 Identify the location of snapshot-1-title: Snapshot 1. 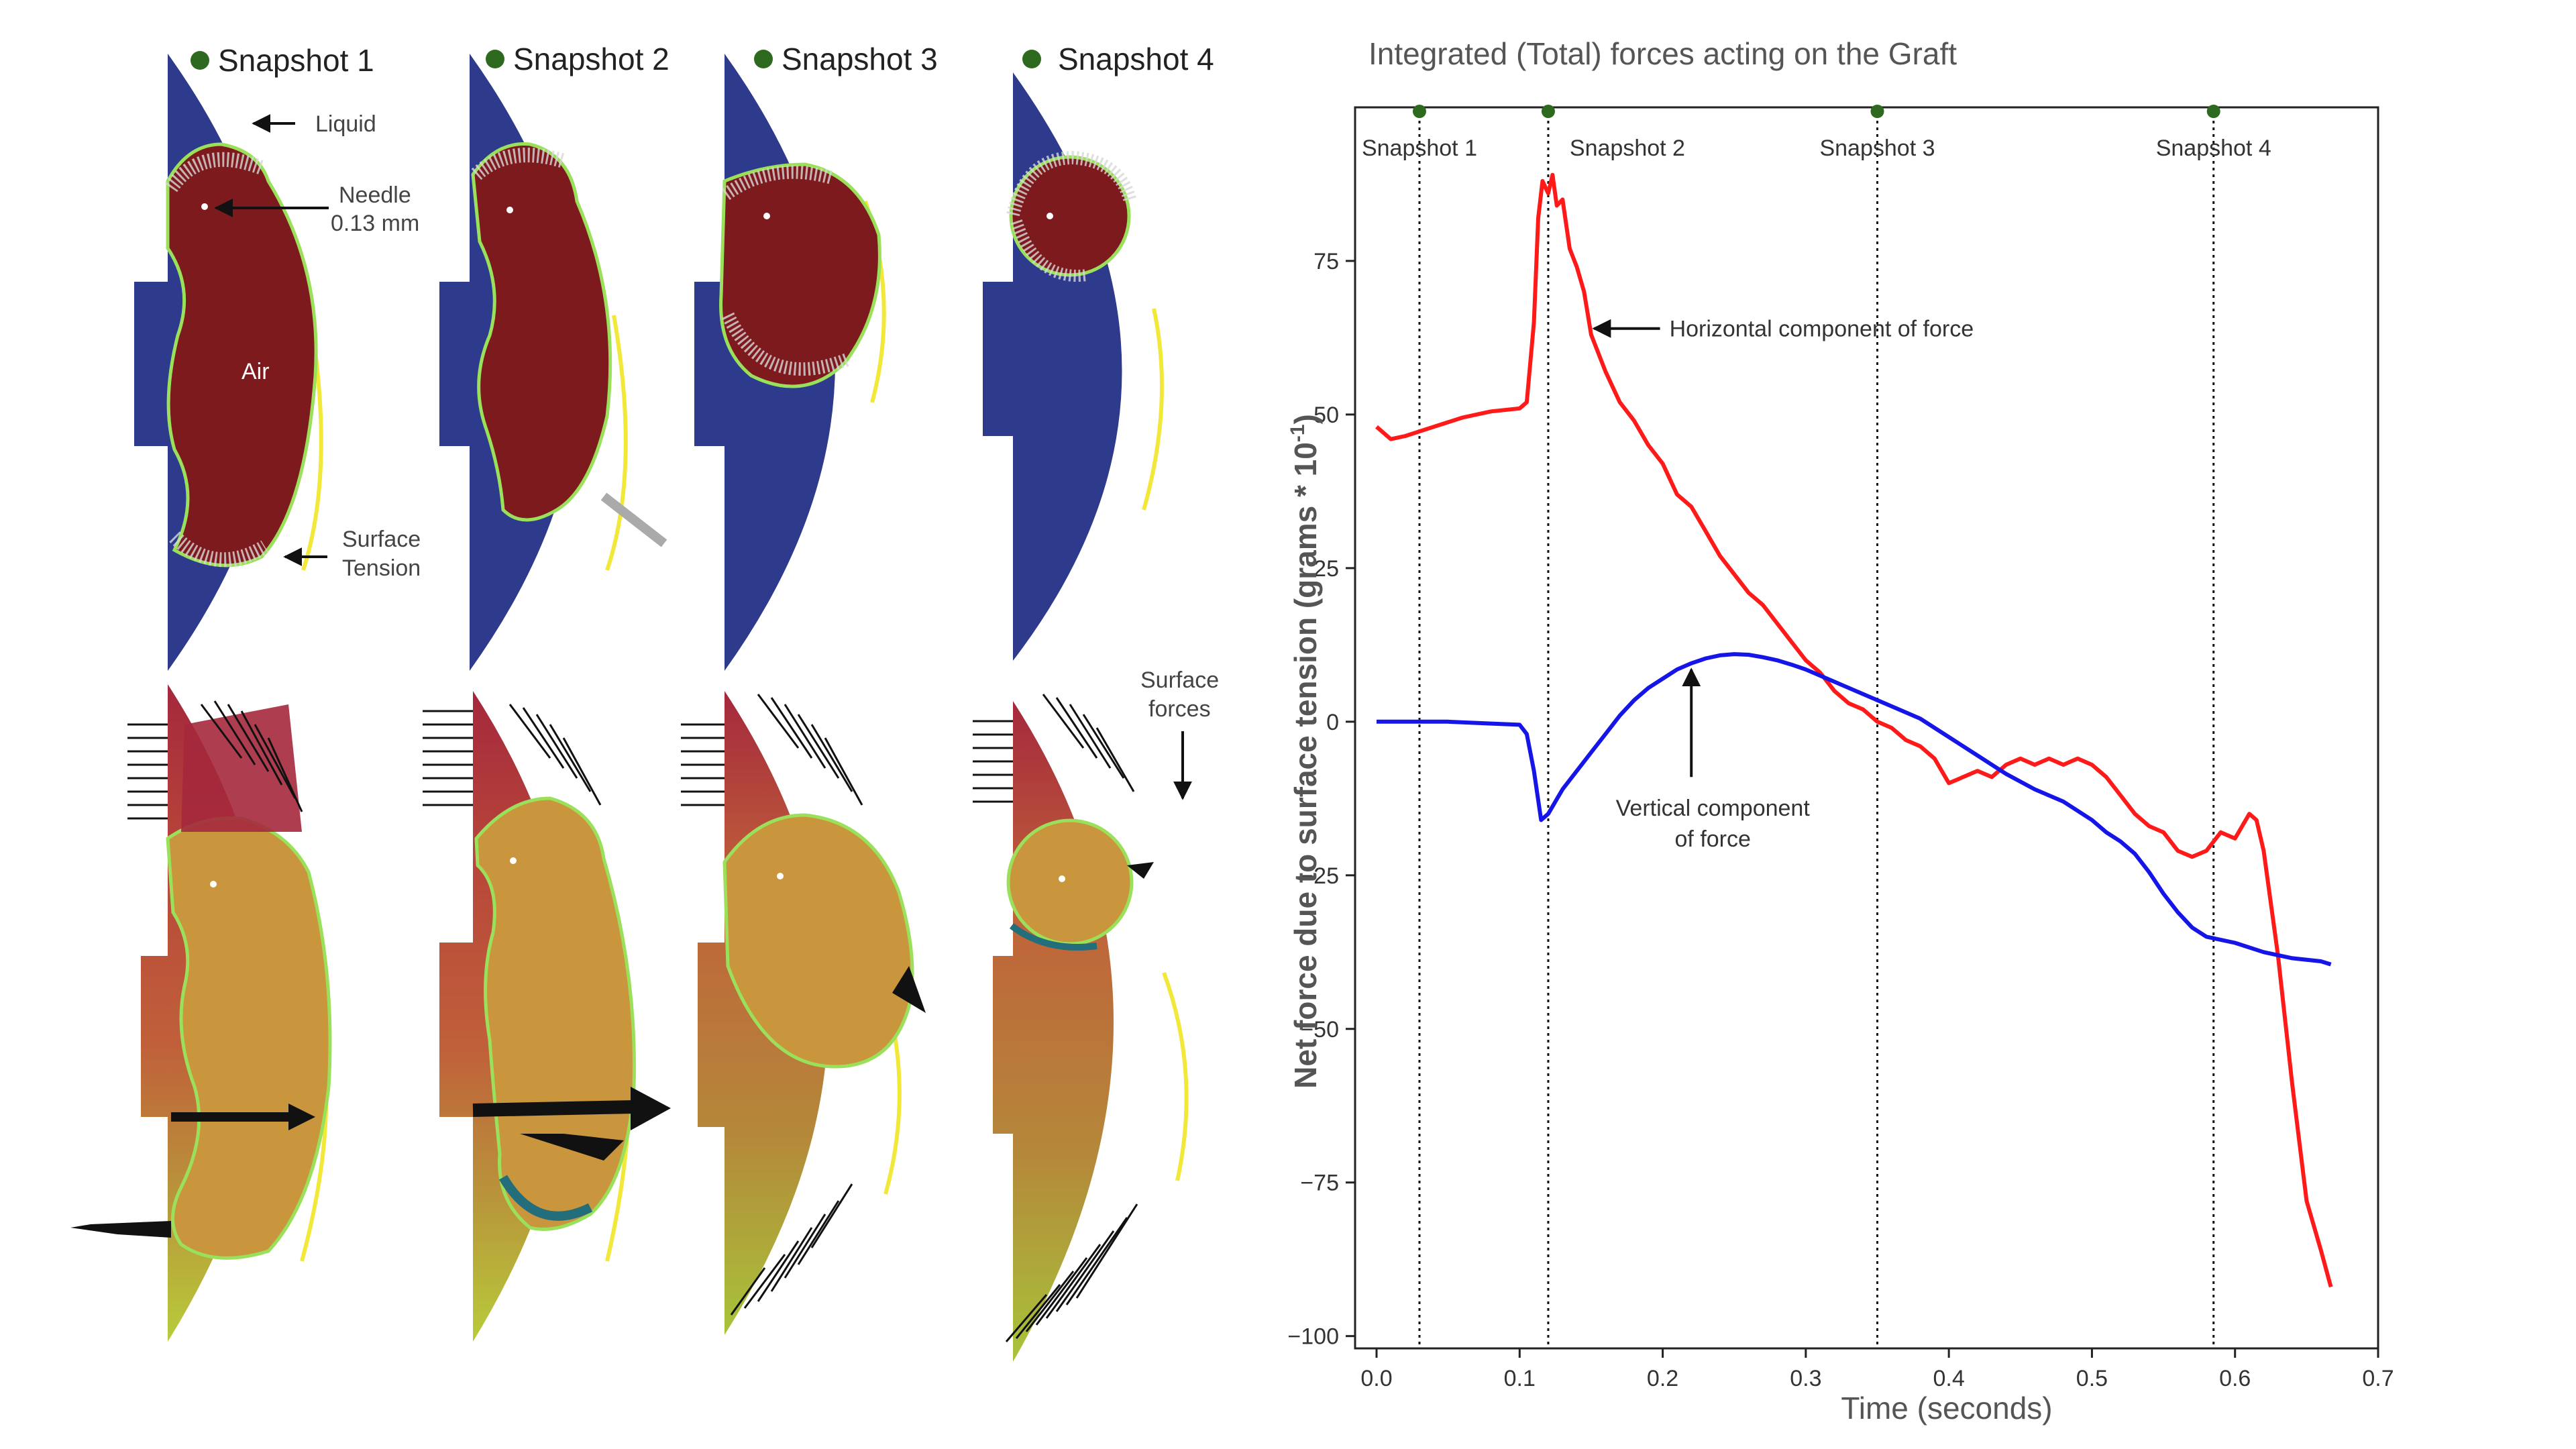
(296, 60).